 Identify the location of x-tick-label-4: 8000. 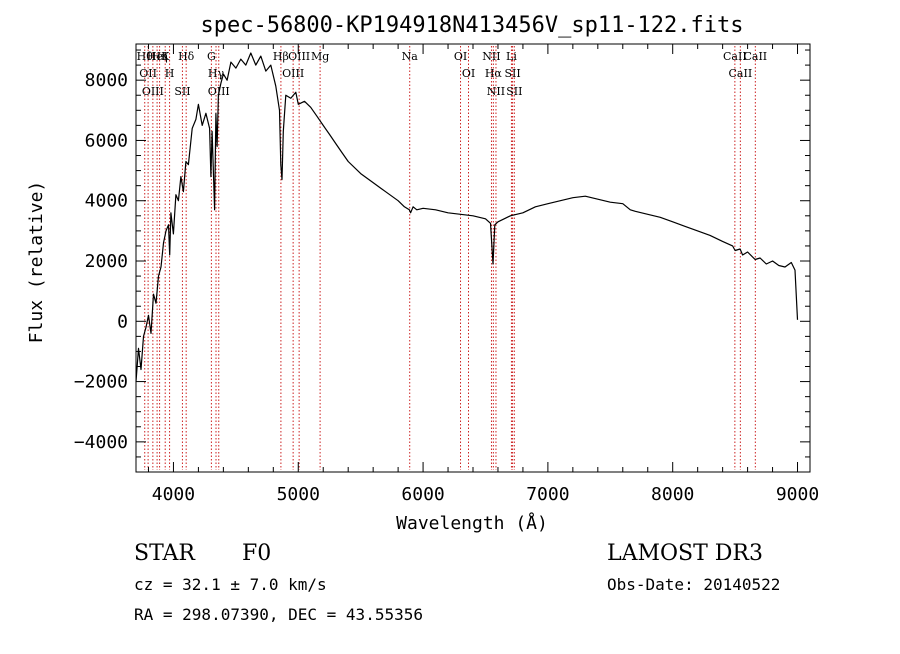
(672, 494).